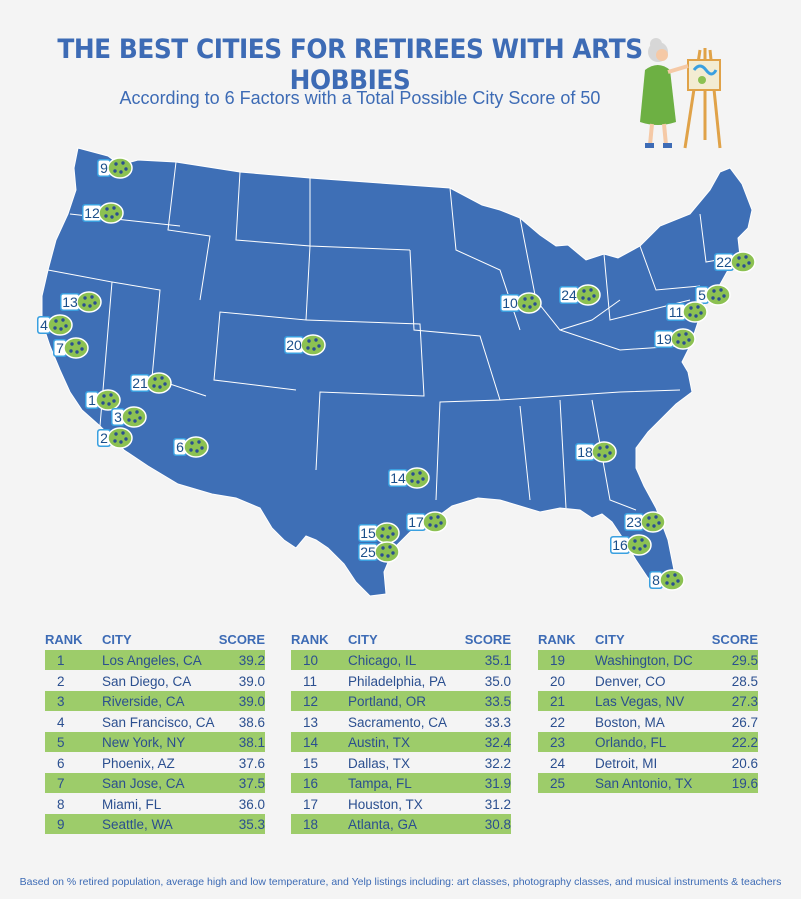 The image size is (801, 899). Describe the element at coordinates (387, 701) in the screenshot. I see `city-cell: Portland, OR` at that location.